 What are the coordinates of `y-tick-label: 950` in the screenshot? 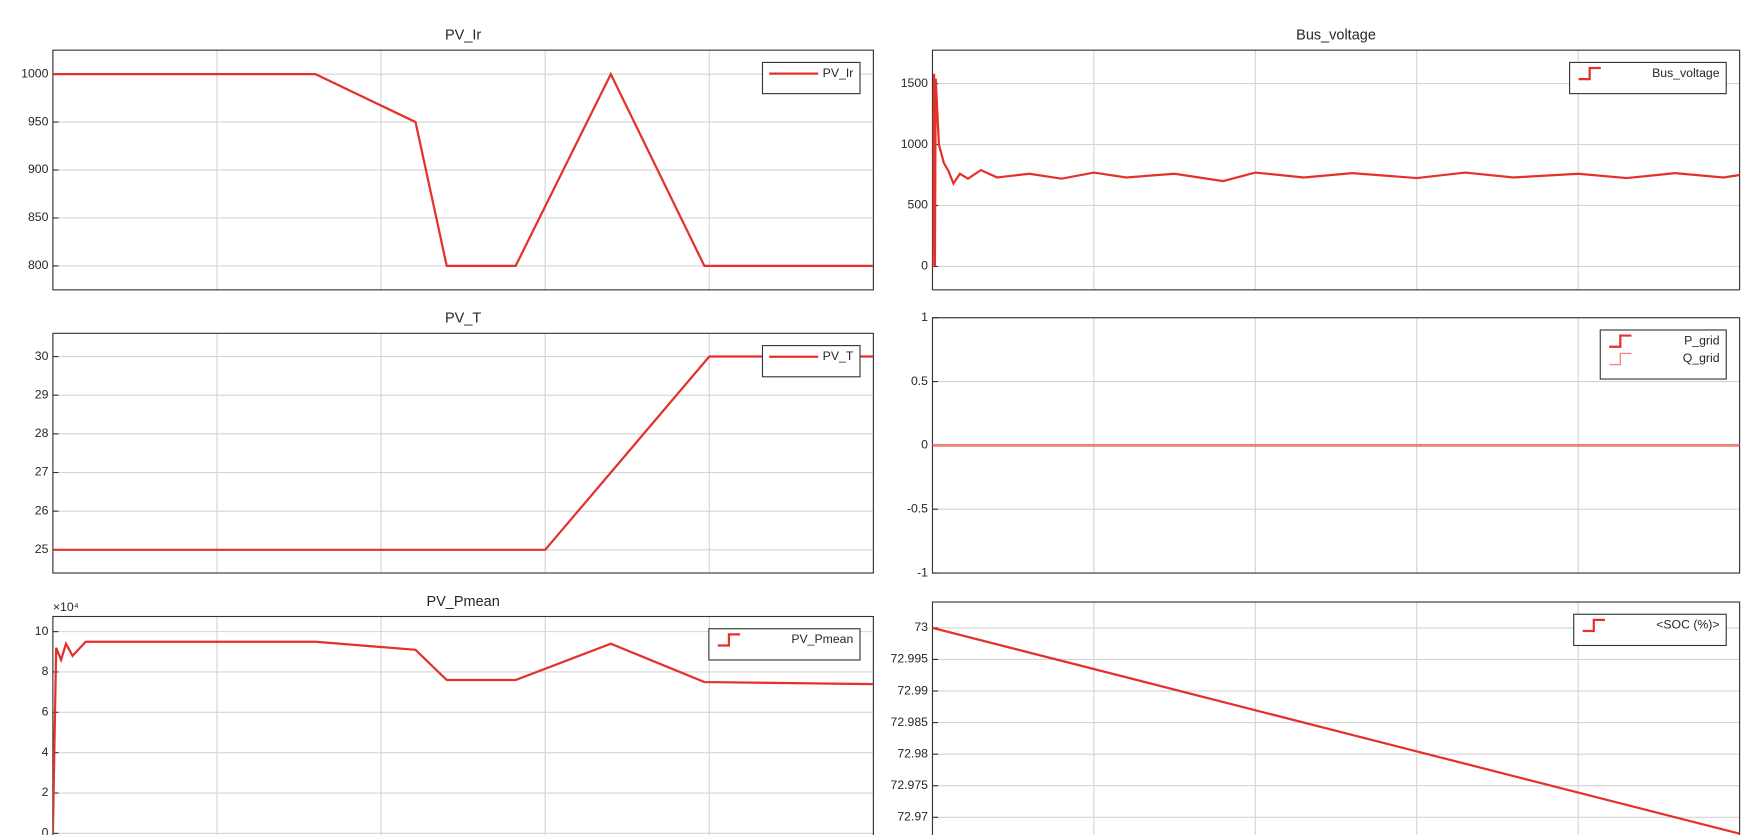 It's located at (38, 121).